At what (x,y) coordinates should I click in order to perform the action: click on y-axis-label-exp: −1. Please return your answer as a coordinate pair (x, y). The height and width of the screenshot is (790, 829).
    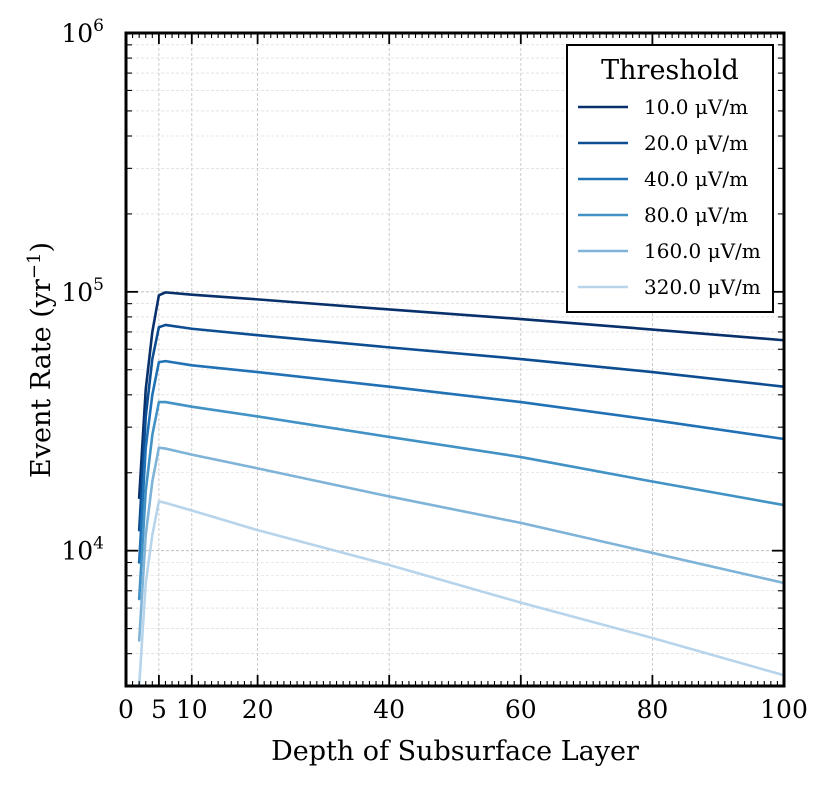
    Looking at the image, I should click on (34, 266).